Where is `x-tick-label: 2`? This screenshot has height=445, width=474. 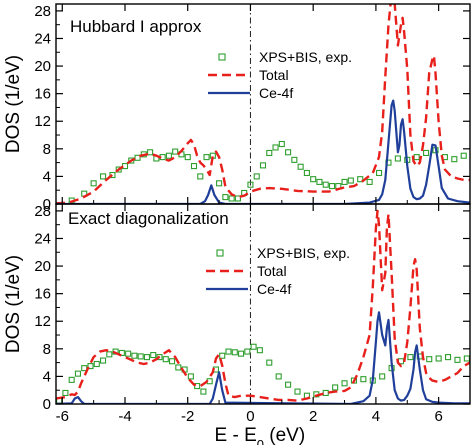
x-tick-label: 2 is located at coordinates (313, 416).